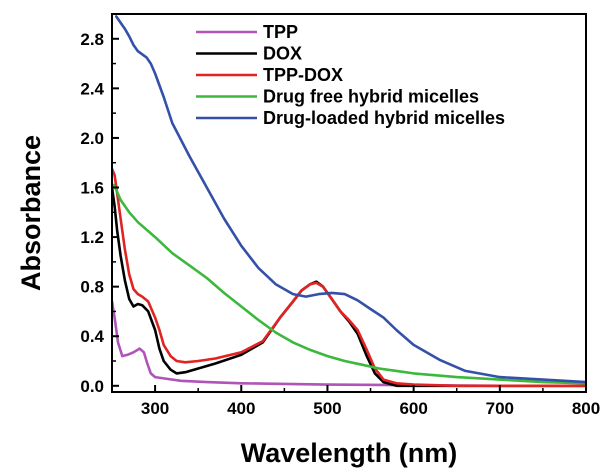  What do you see at coordinates (92, 386) in the screenshot?
I see `y-tick-label: 0.0` at bounding box center [92, 386].